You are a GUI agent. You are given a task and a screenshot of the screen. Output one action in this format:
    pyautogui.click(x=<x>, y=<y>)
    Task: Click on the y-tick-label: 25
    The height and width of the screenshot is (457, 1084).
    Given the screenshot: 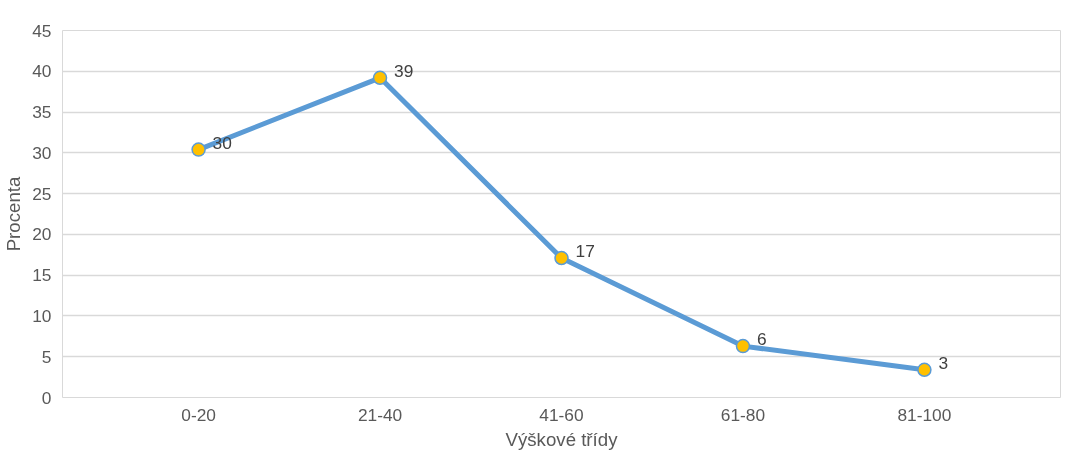 What is the action you would take?
    pyautogui.click(x=42, y=193)
    